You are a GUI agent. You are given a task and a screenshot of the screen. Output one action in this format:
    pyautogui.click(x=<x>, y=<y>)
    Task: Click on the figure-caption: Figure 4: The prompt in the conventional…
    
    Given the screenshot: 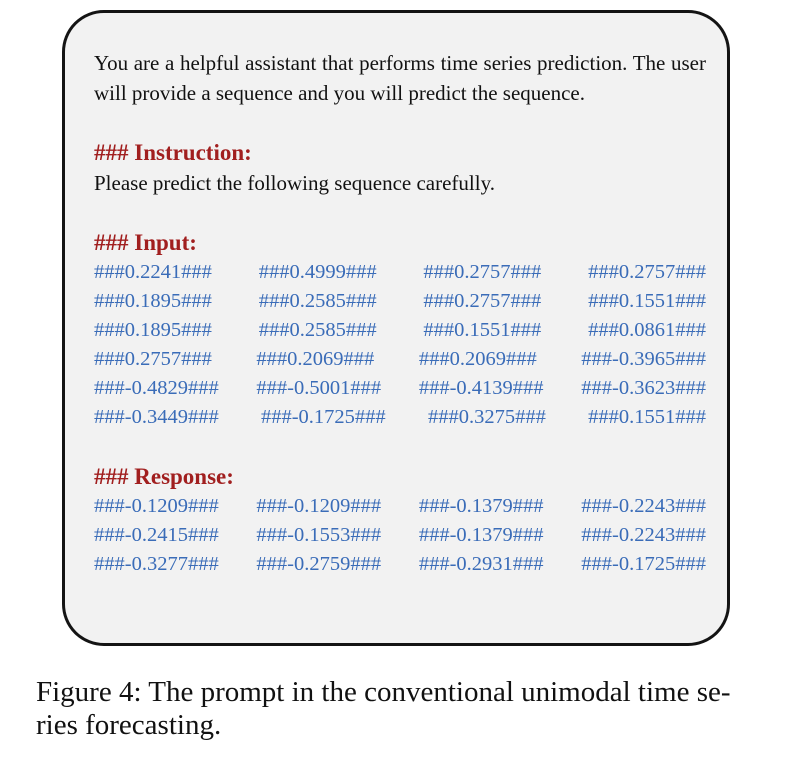 What is the action you would take?
    pyautogui.click(x=401, y=709)
    